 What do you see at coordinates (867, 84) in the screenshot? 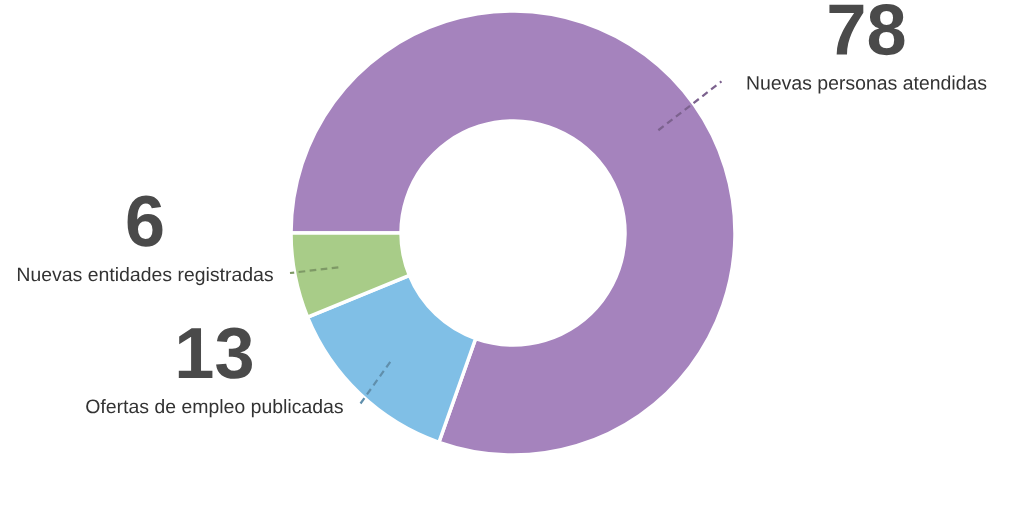
I see `slice-label: Nuevas personas atendidas` at bounding box center [867, 84].